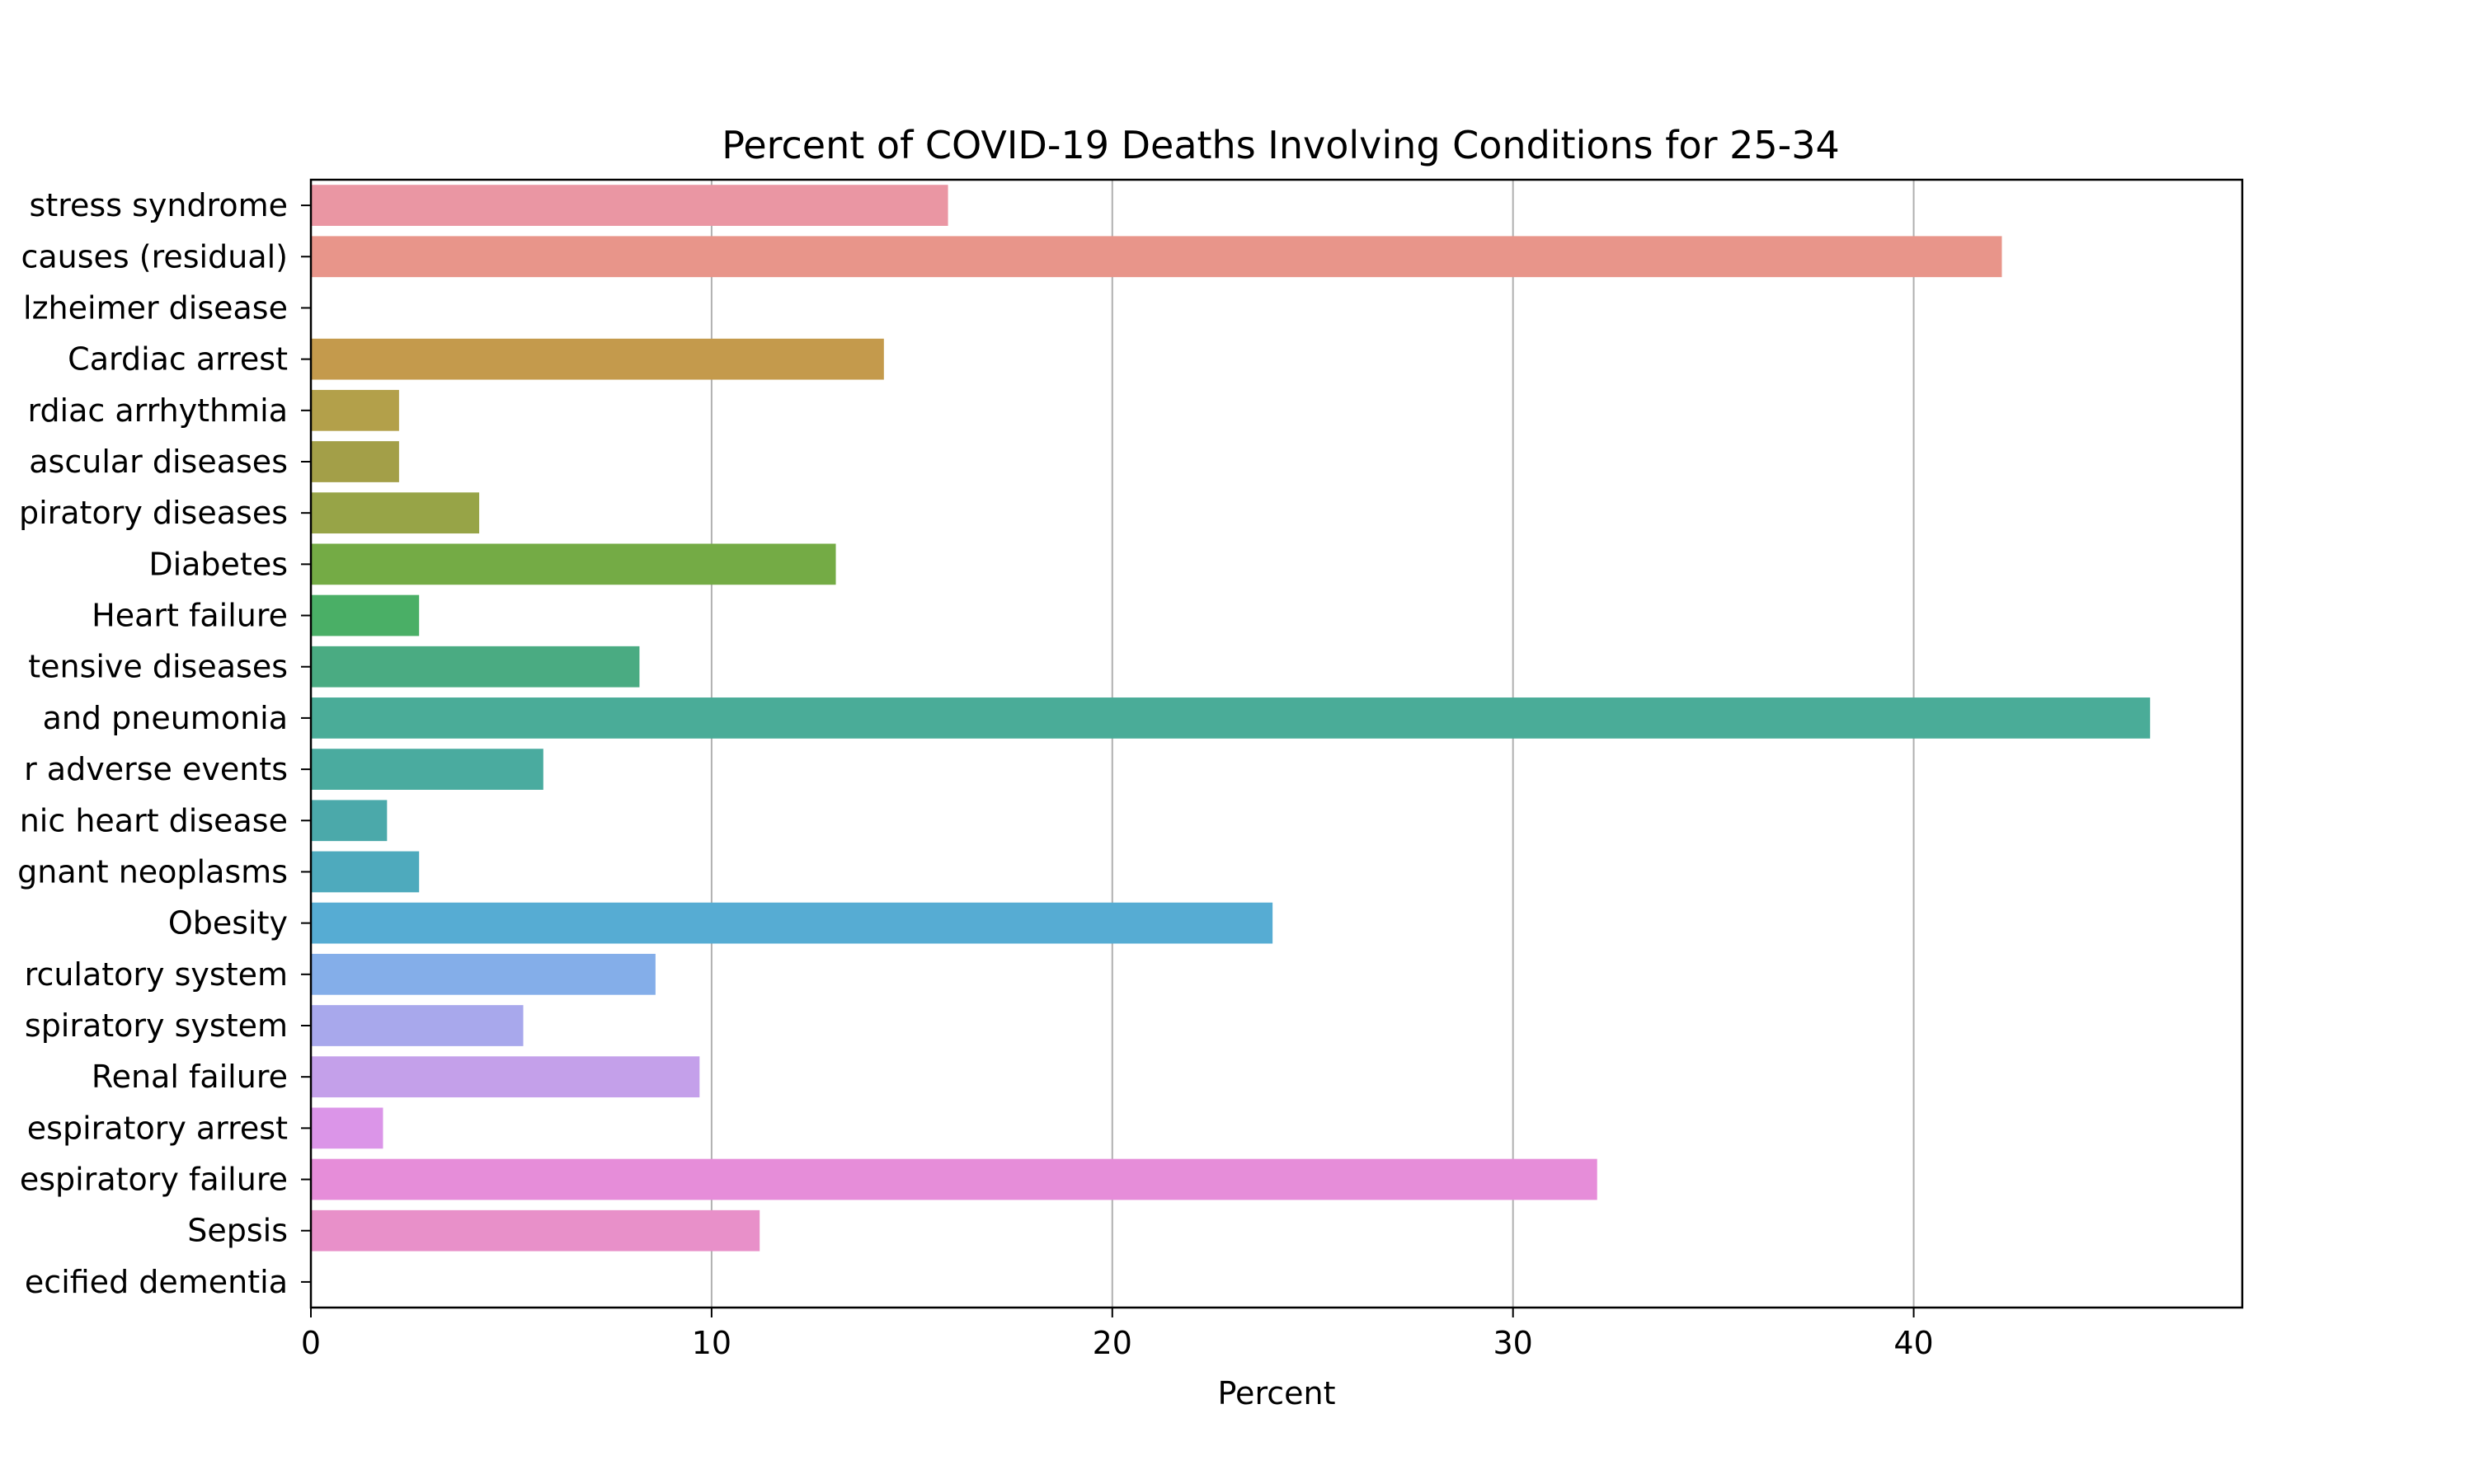 This screenshot has width=2474, height=1484. What do you see at coordinates (178, 359) in the screenshot?
I see `y-tick-label: Cardiac arrest` at bounding box center [178, 359].